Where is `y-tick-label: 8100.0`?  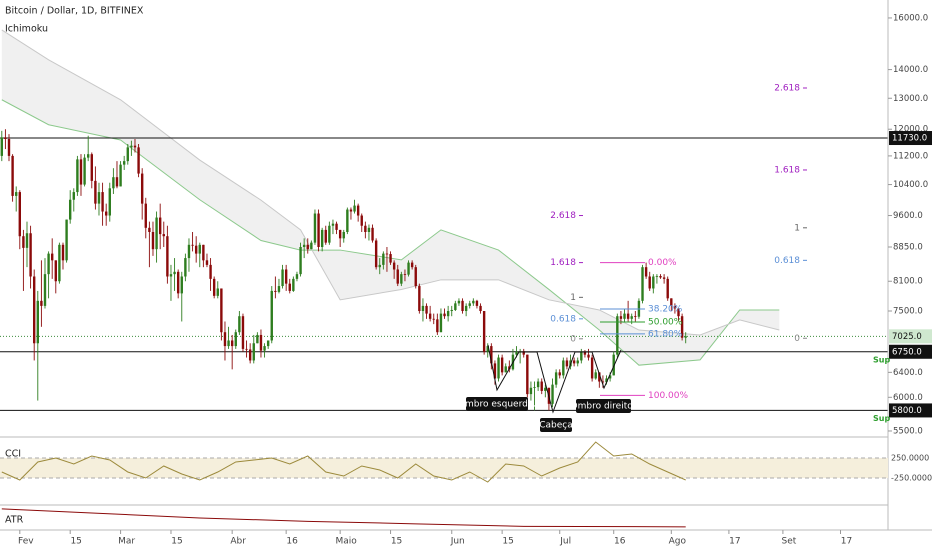 y-tick-label: 8100.0 is located at coordinates (908, 282).